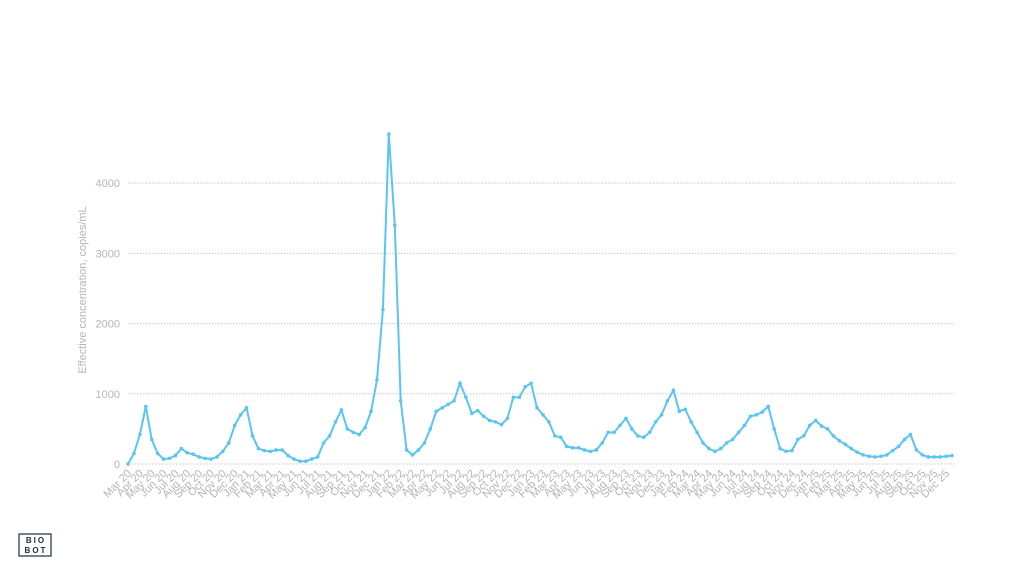  I want to click on logo: BIO BOT, so click(35, 545).